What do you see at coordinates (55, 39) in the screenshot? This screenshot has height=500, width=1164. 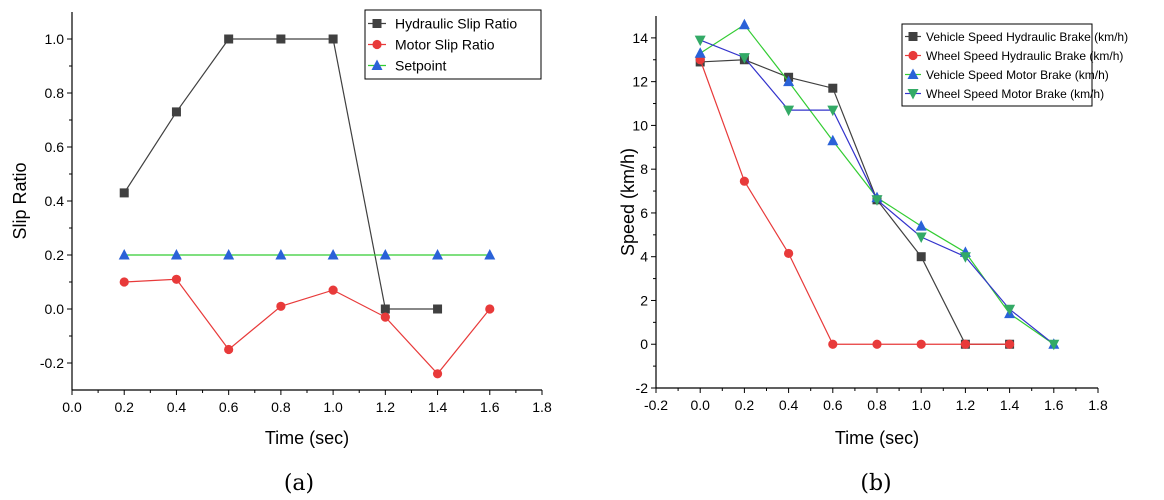 I see `y-tick-label: 1.0` at bounding box center [55, 39].